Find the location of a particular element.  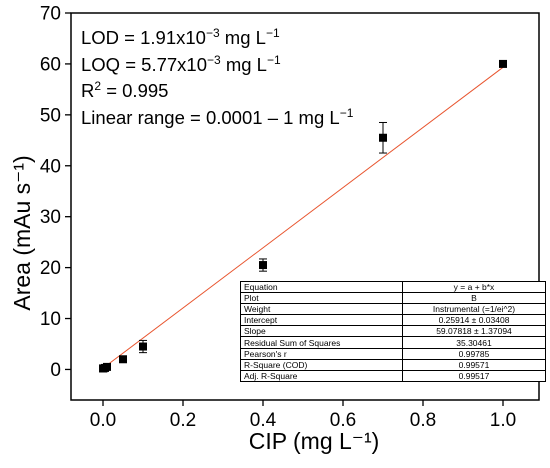

loq-annotation: LOQ = 5.77x10−3 mg L−1 is located at coordinates (181, 64).